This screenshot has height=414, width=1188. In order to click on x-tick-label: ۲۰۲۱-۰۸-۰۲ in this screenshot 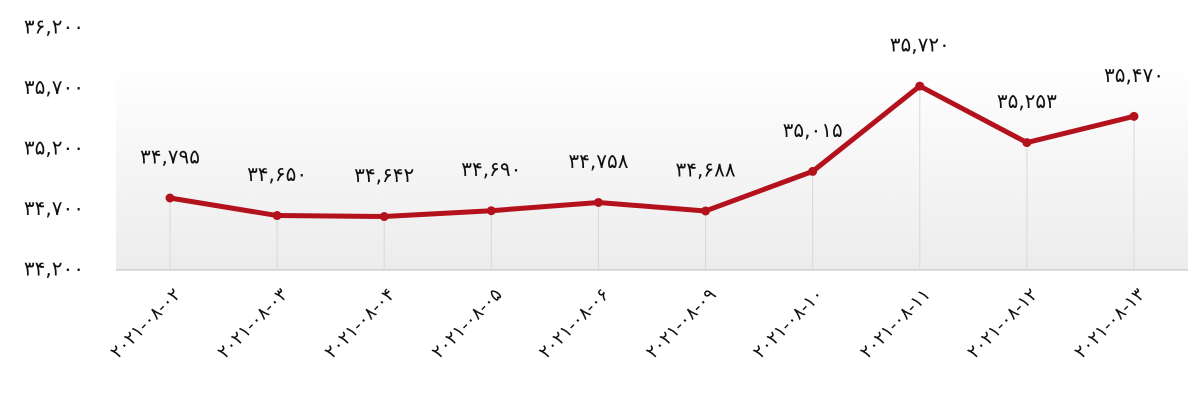, I will do `click(145, 323)`.